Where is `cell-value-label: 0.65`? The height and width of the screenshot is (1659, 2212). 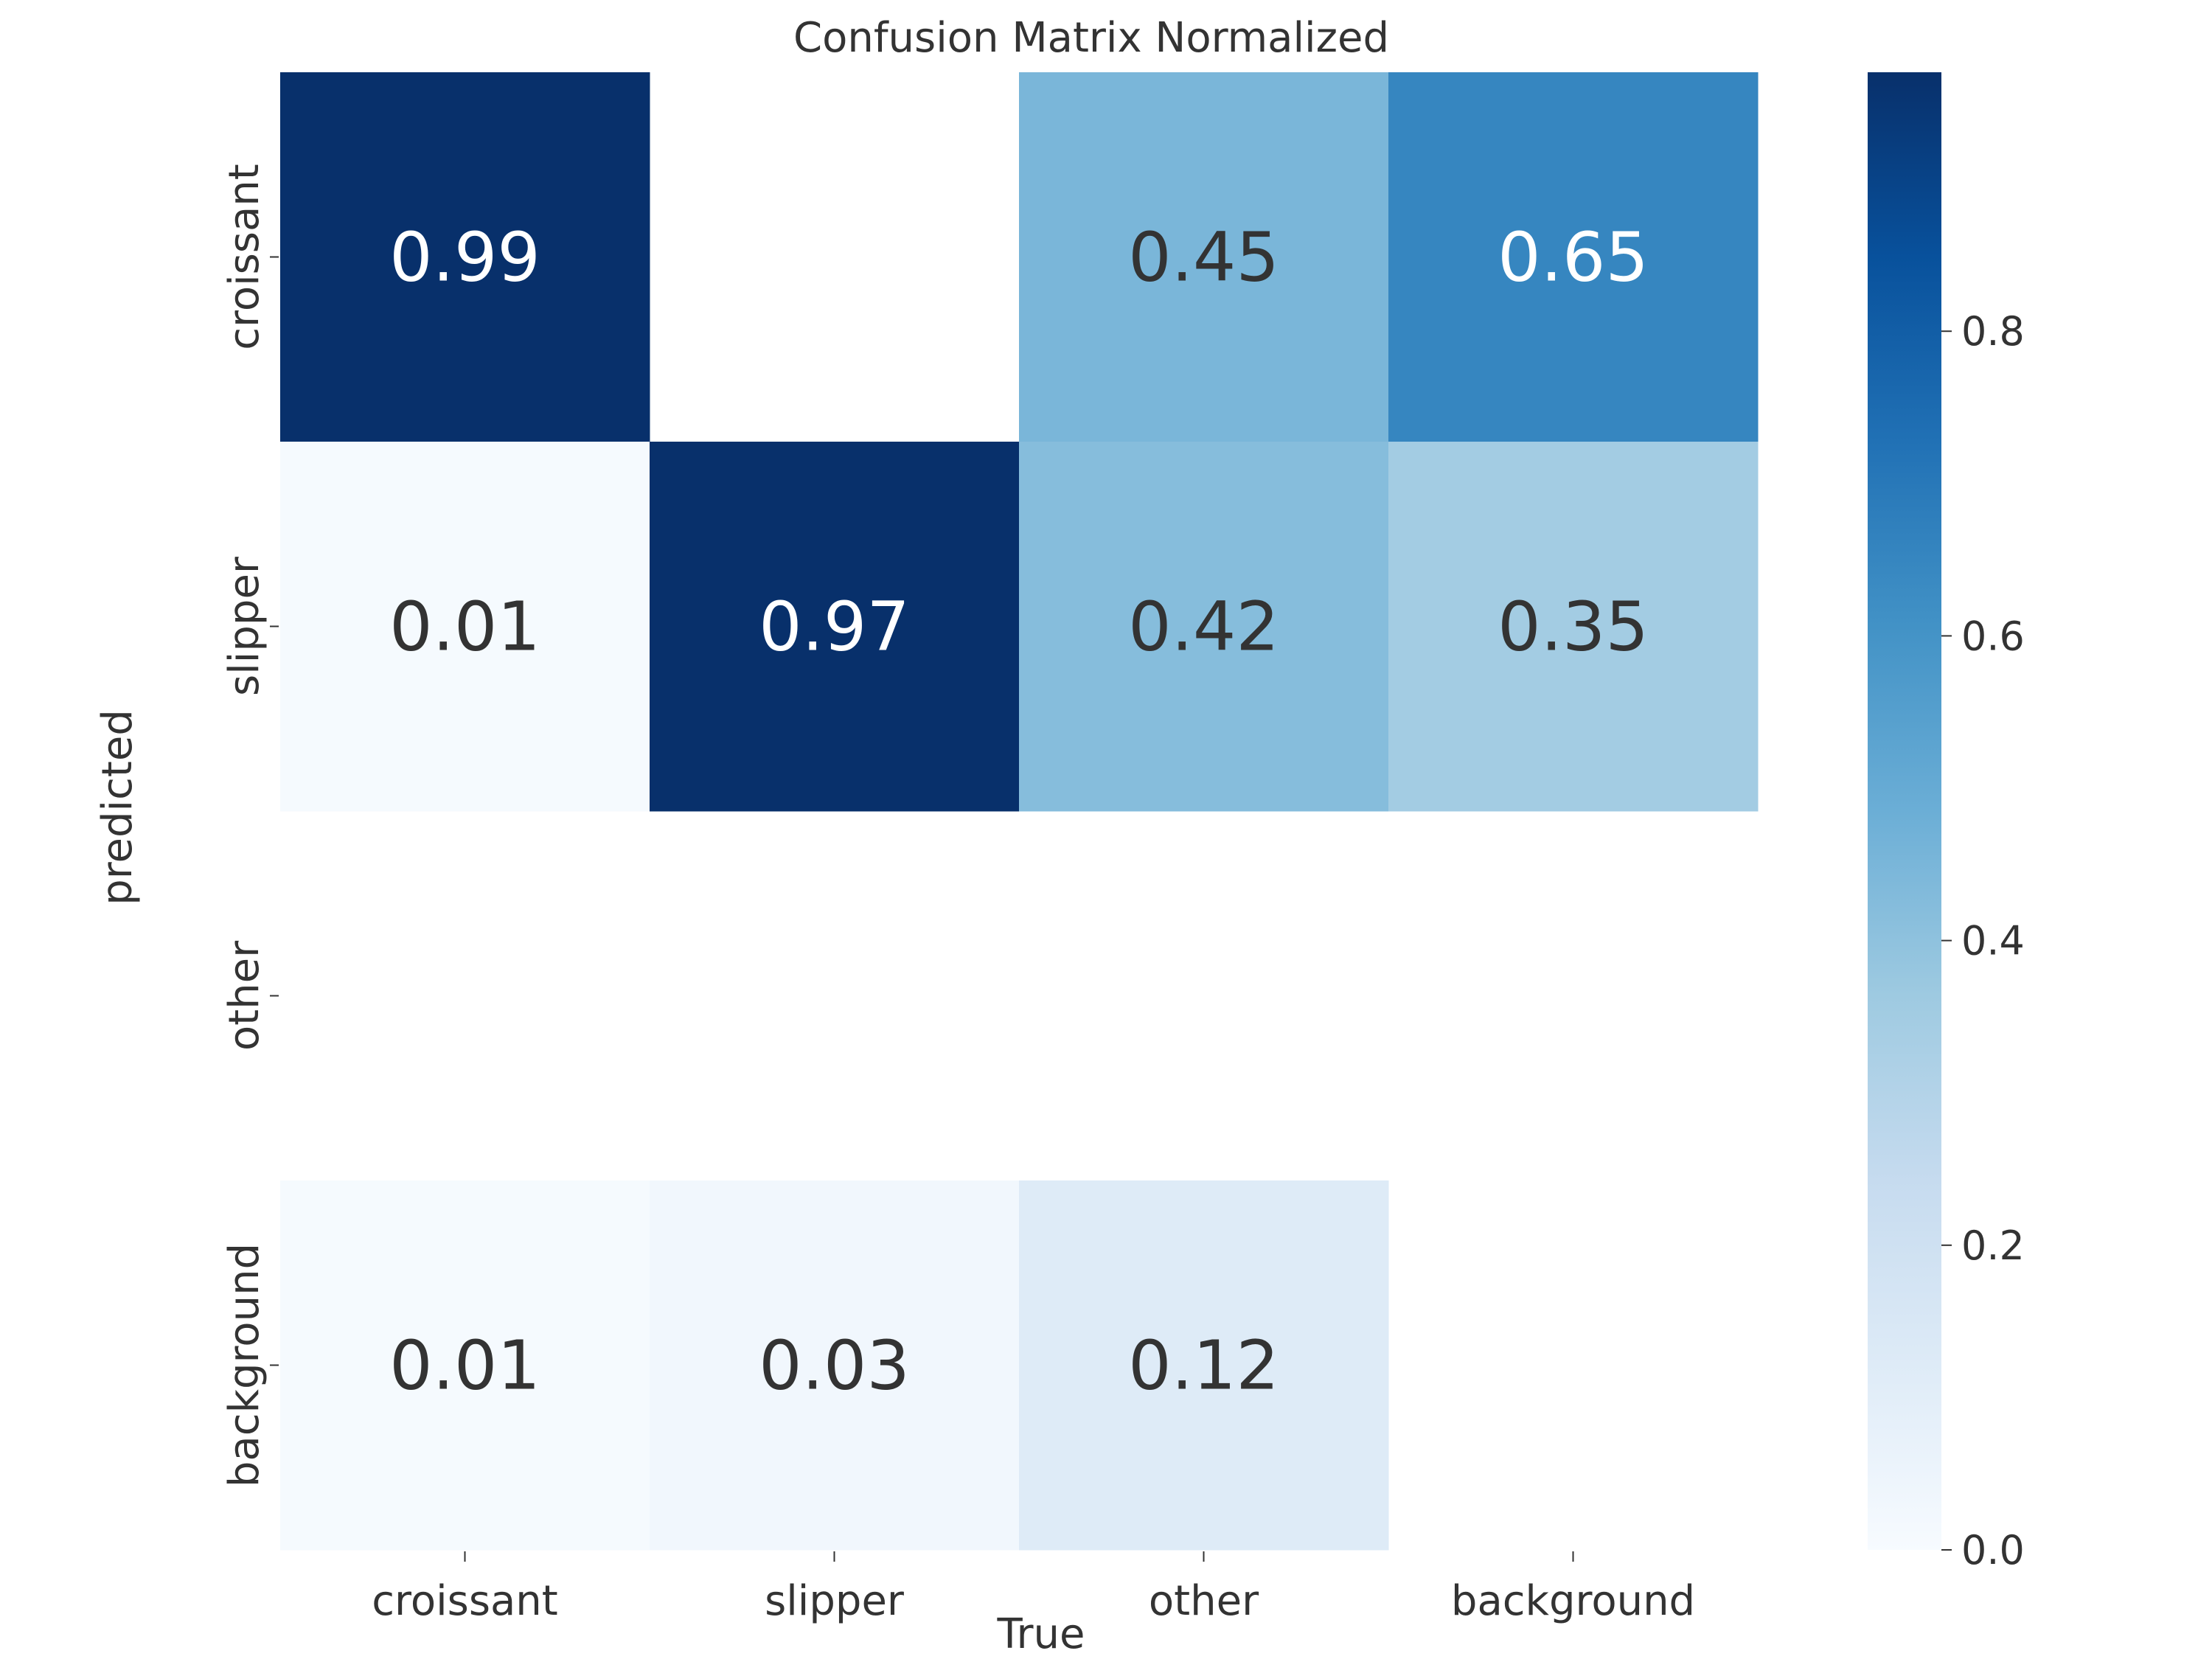 cell-value-label: 0.65 is located at coordinates (1573, 257).